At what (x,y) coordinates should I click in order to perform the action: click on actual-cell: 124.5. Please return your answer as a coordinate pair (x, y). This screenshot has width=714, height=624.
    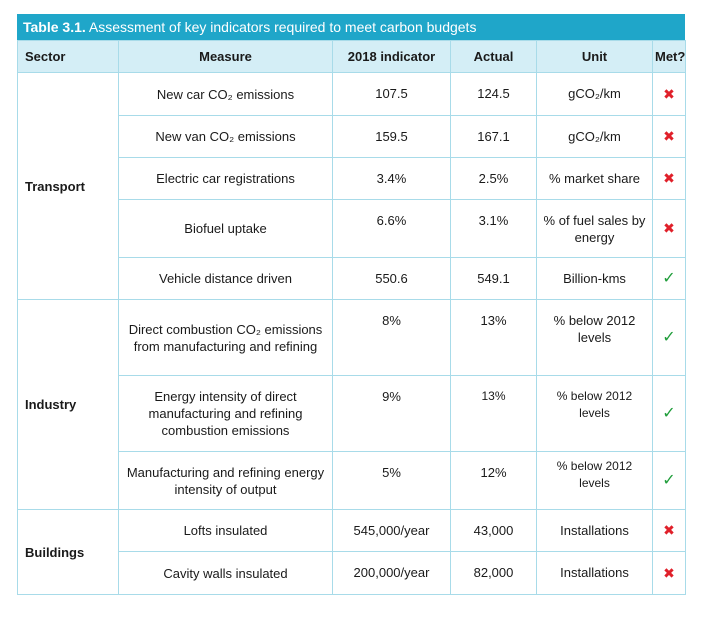
    Looking at the image, I should click on (493, 94).